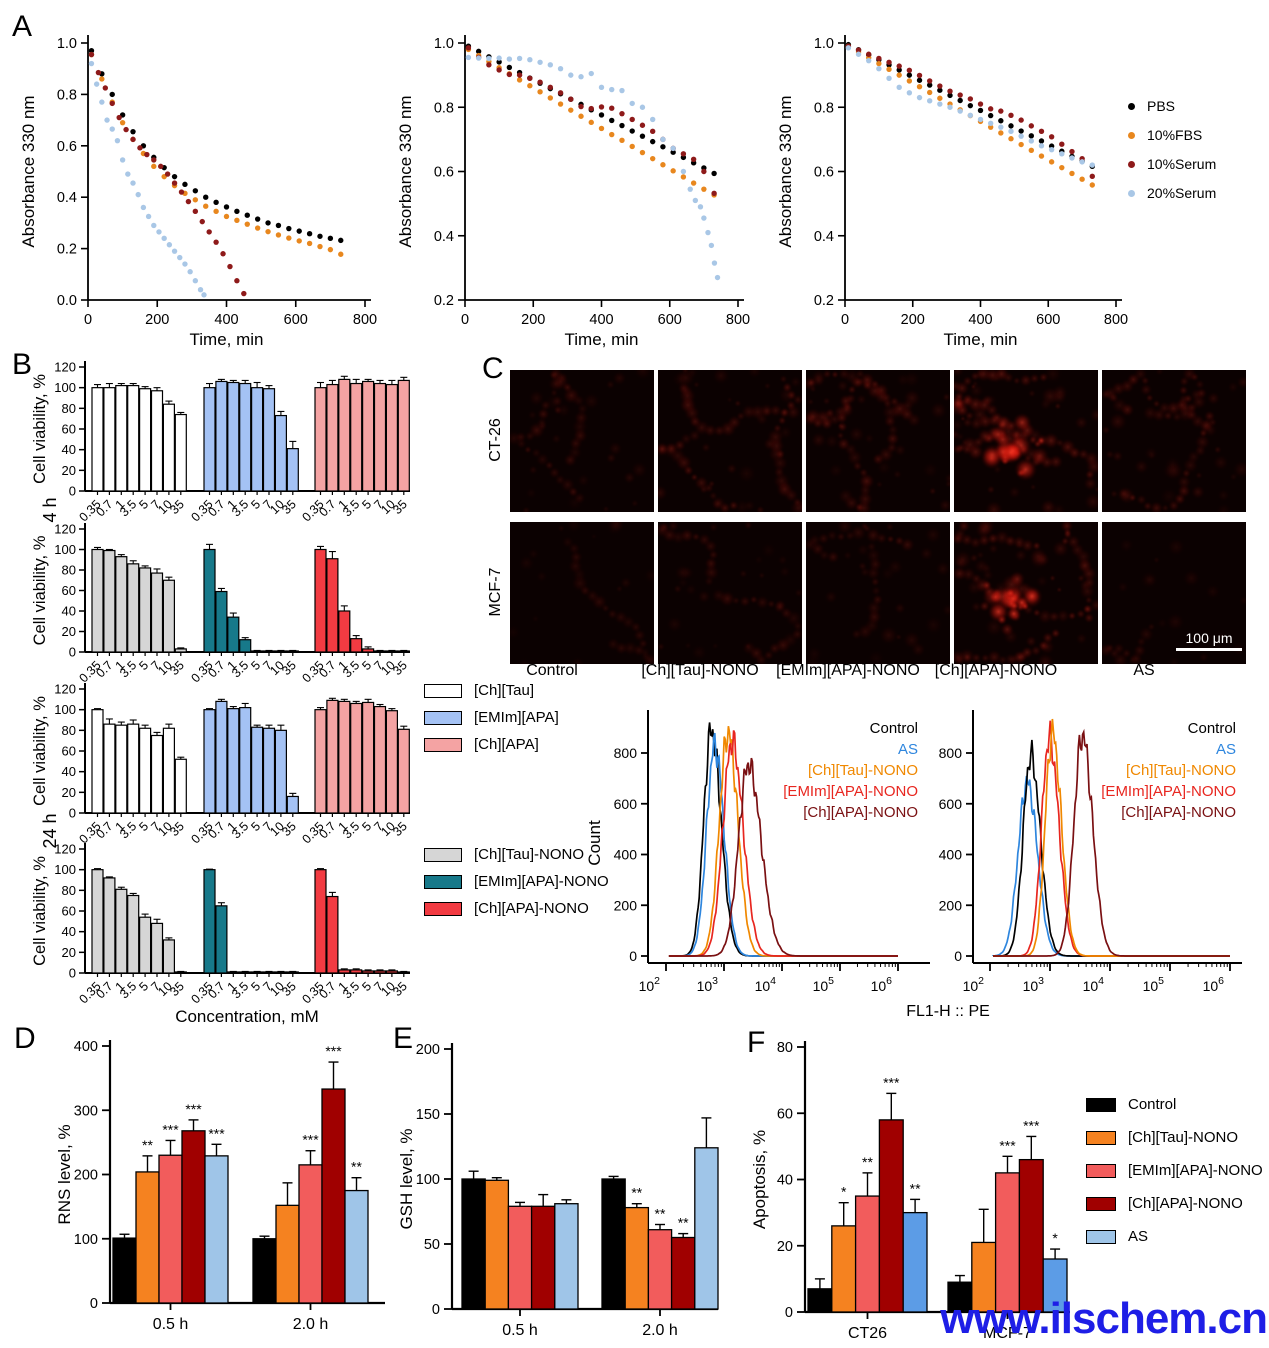 The image size is (1269, 1348). I want to click on y-axis-label: Apoptosis, %, so click(759, 1179).